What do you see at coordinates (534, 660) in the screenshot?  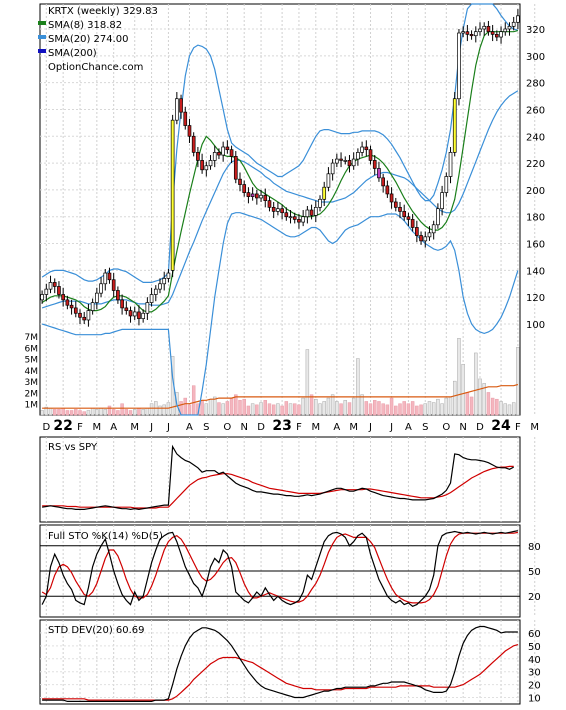 I see `stddev-tick-label: 40` at bounding box center [534, 660].